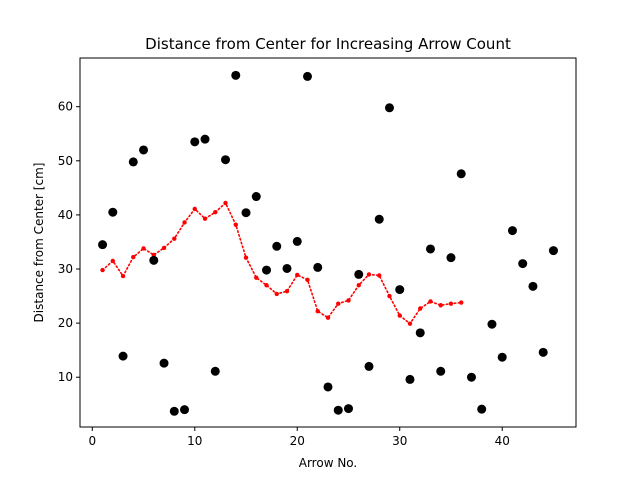  Describe the element at coordinates (65, 161) in the screenshot. I see `y-tick-label: 50` at that location.